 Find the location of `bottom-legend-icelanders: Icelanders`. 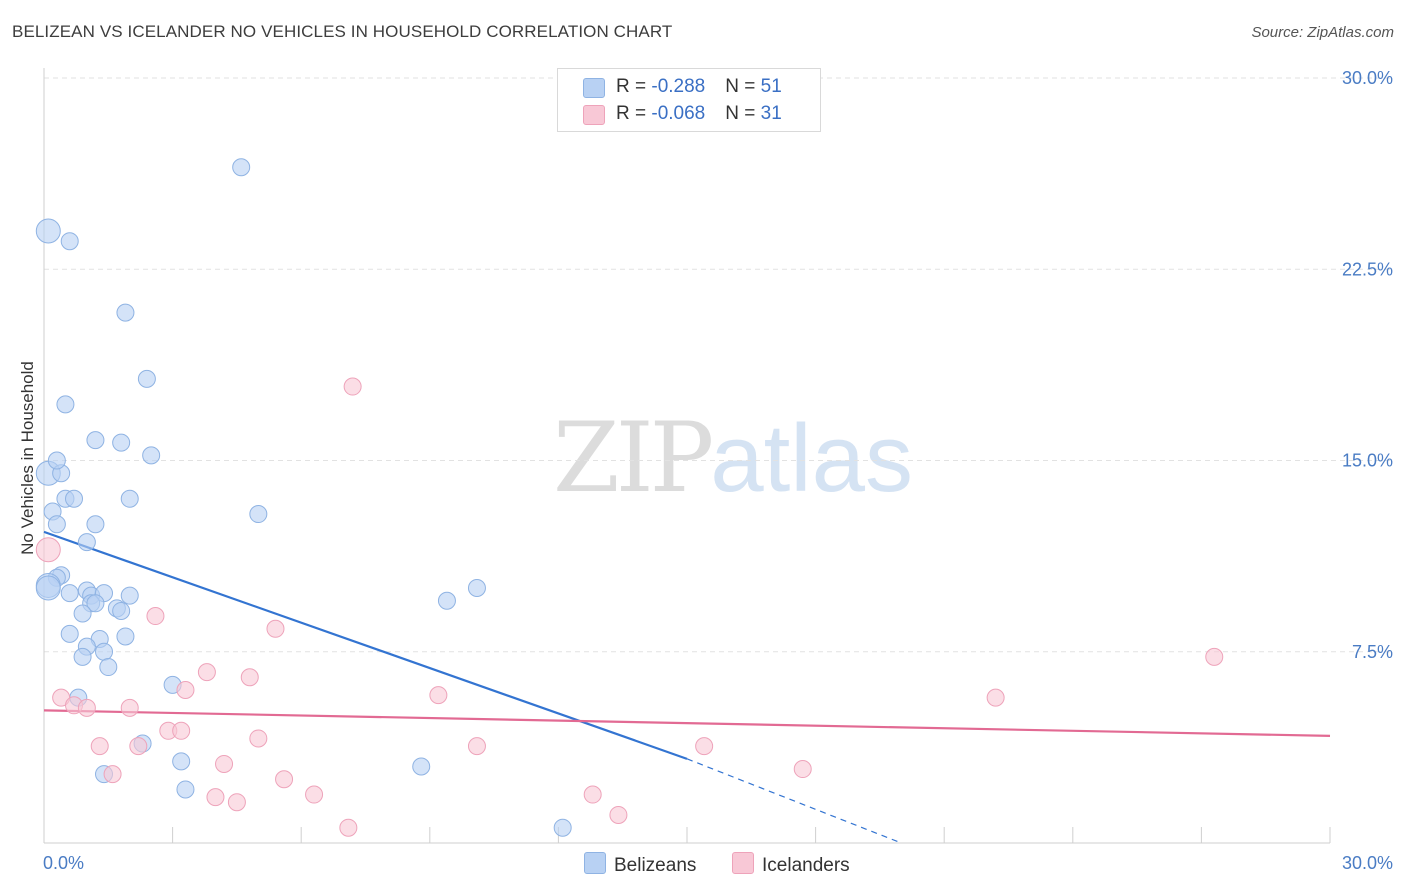

bottom-legend-icelanders: Icelanders is located at coordinates (791, 864).